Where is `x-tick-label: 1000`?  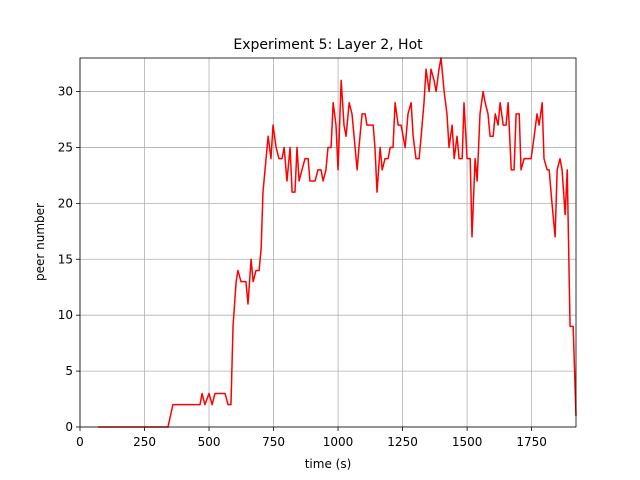 x-tick-label: 1000 is located at coordinates (338, 442).